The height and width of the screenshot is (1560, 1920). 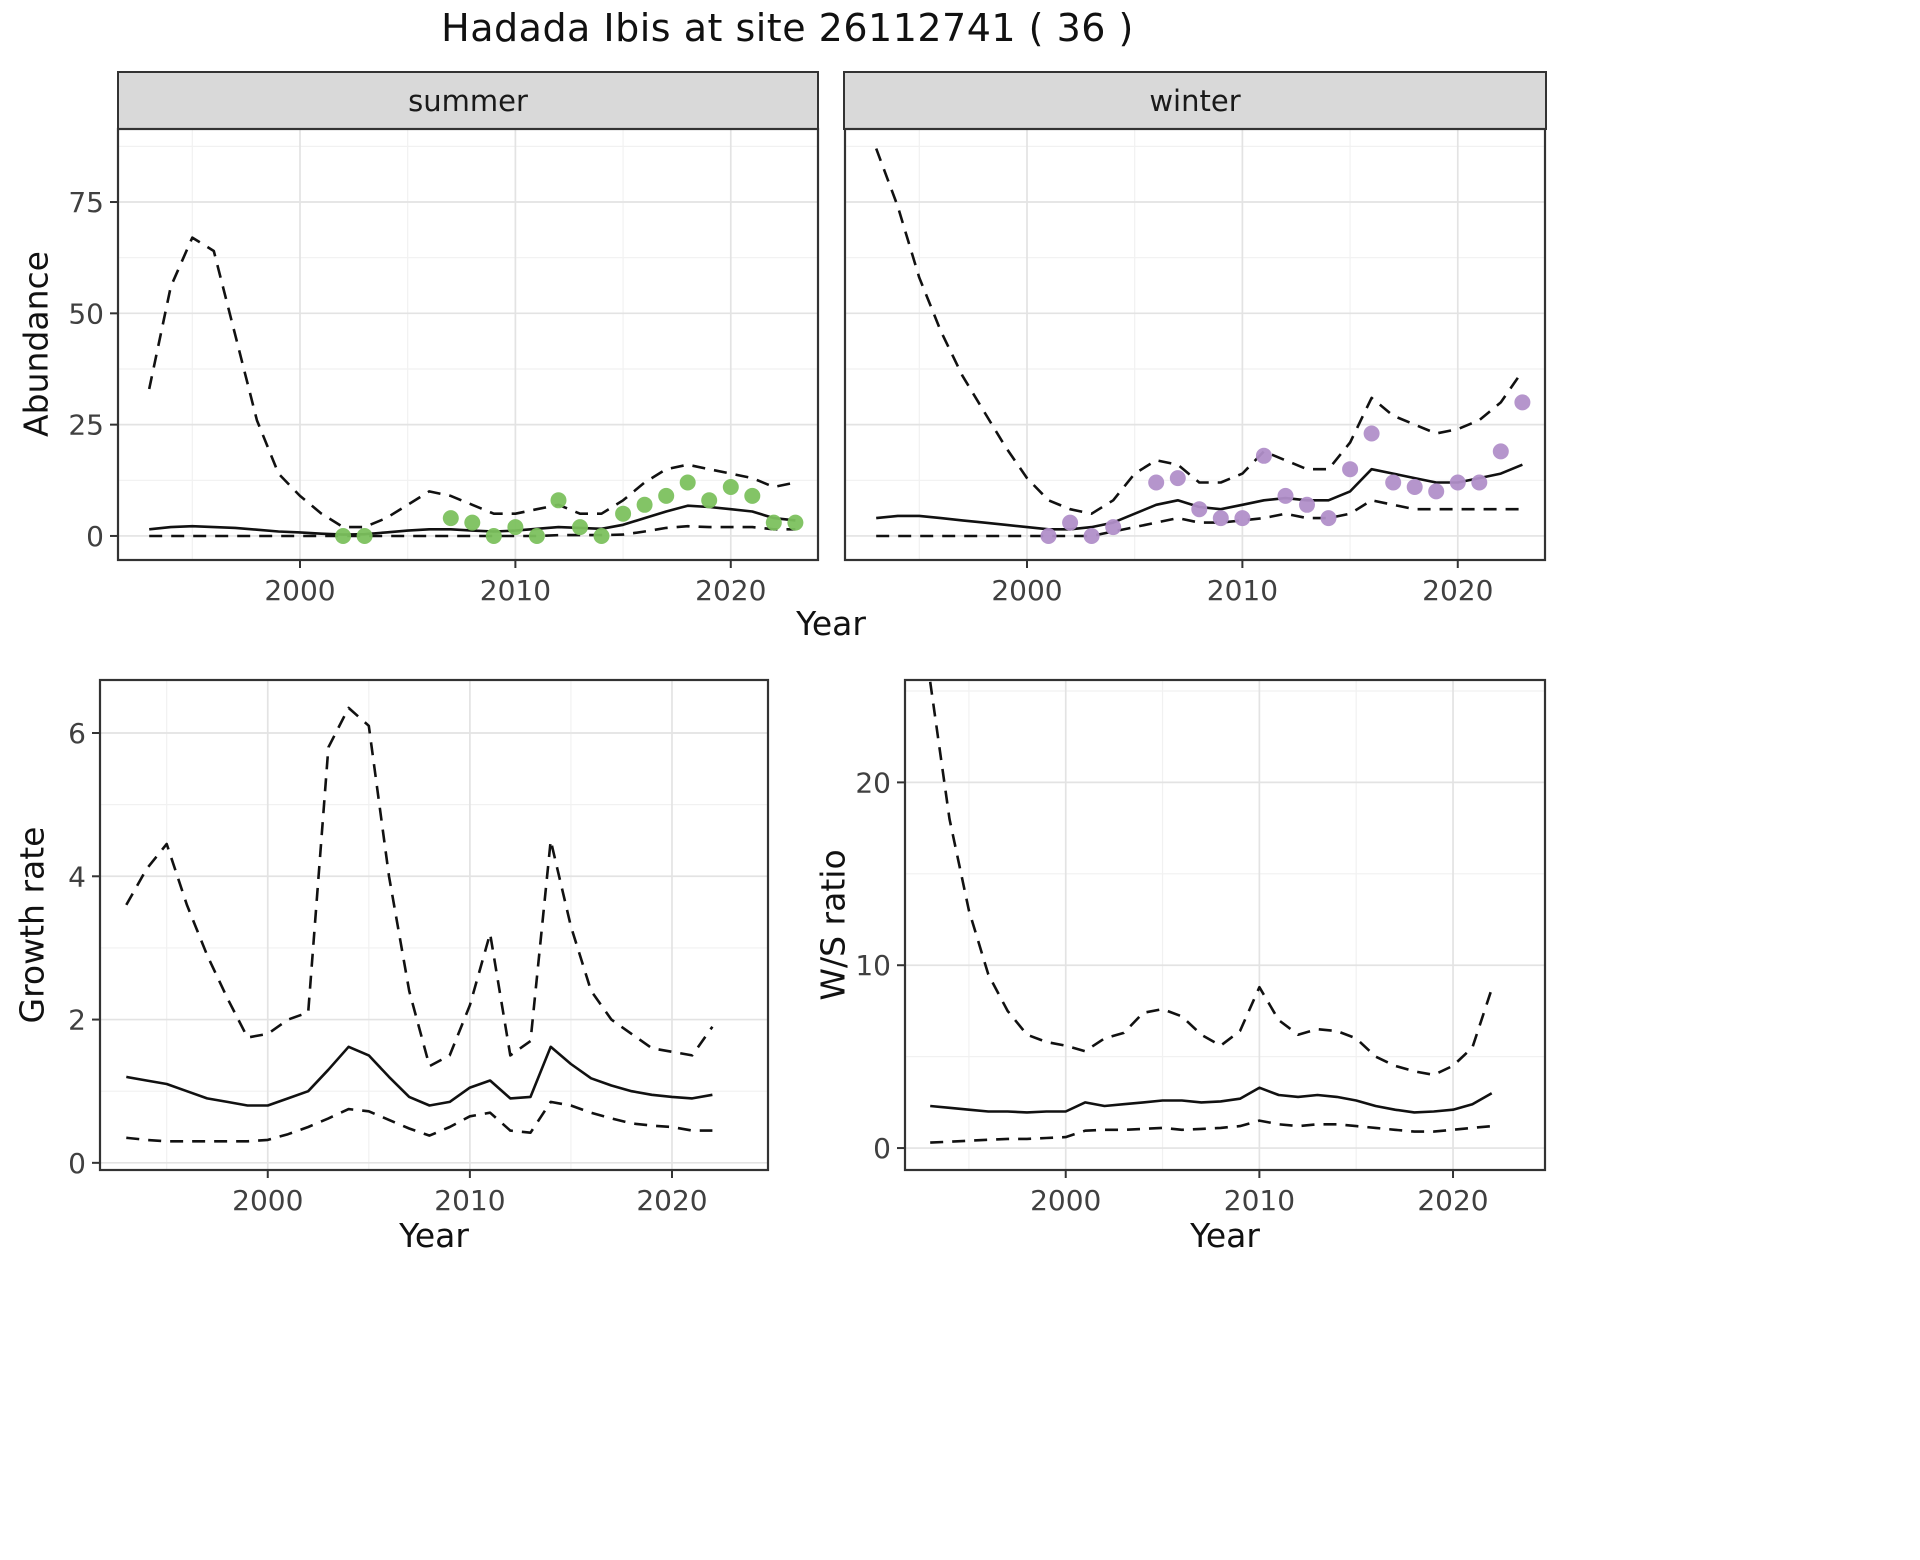 I want to click on growth-rate-y-axis-label: Growth rate, so click(x=32, y=925).